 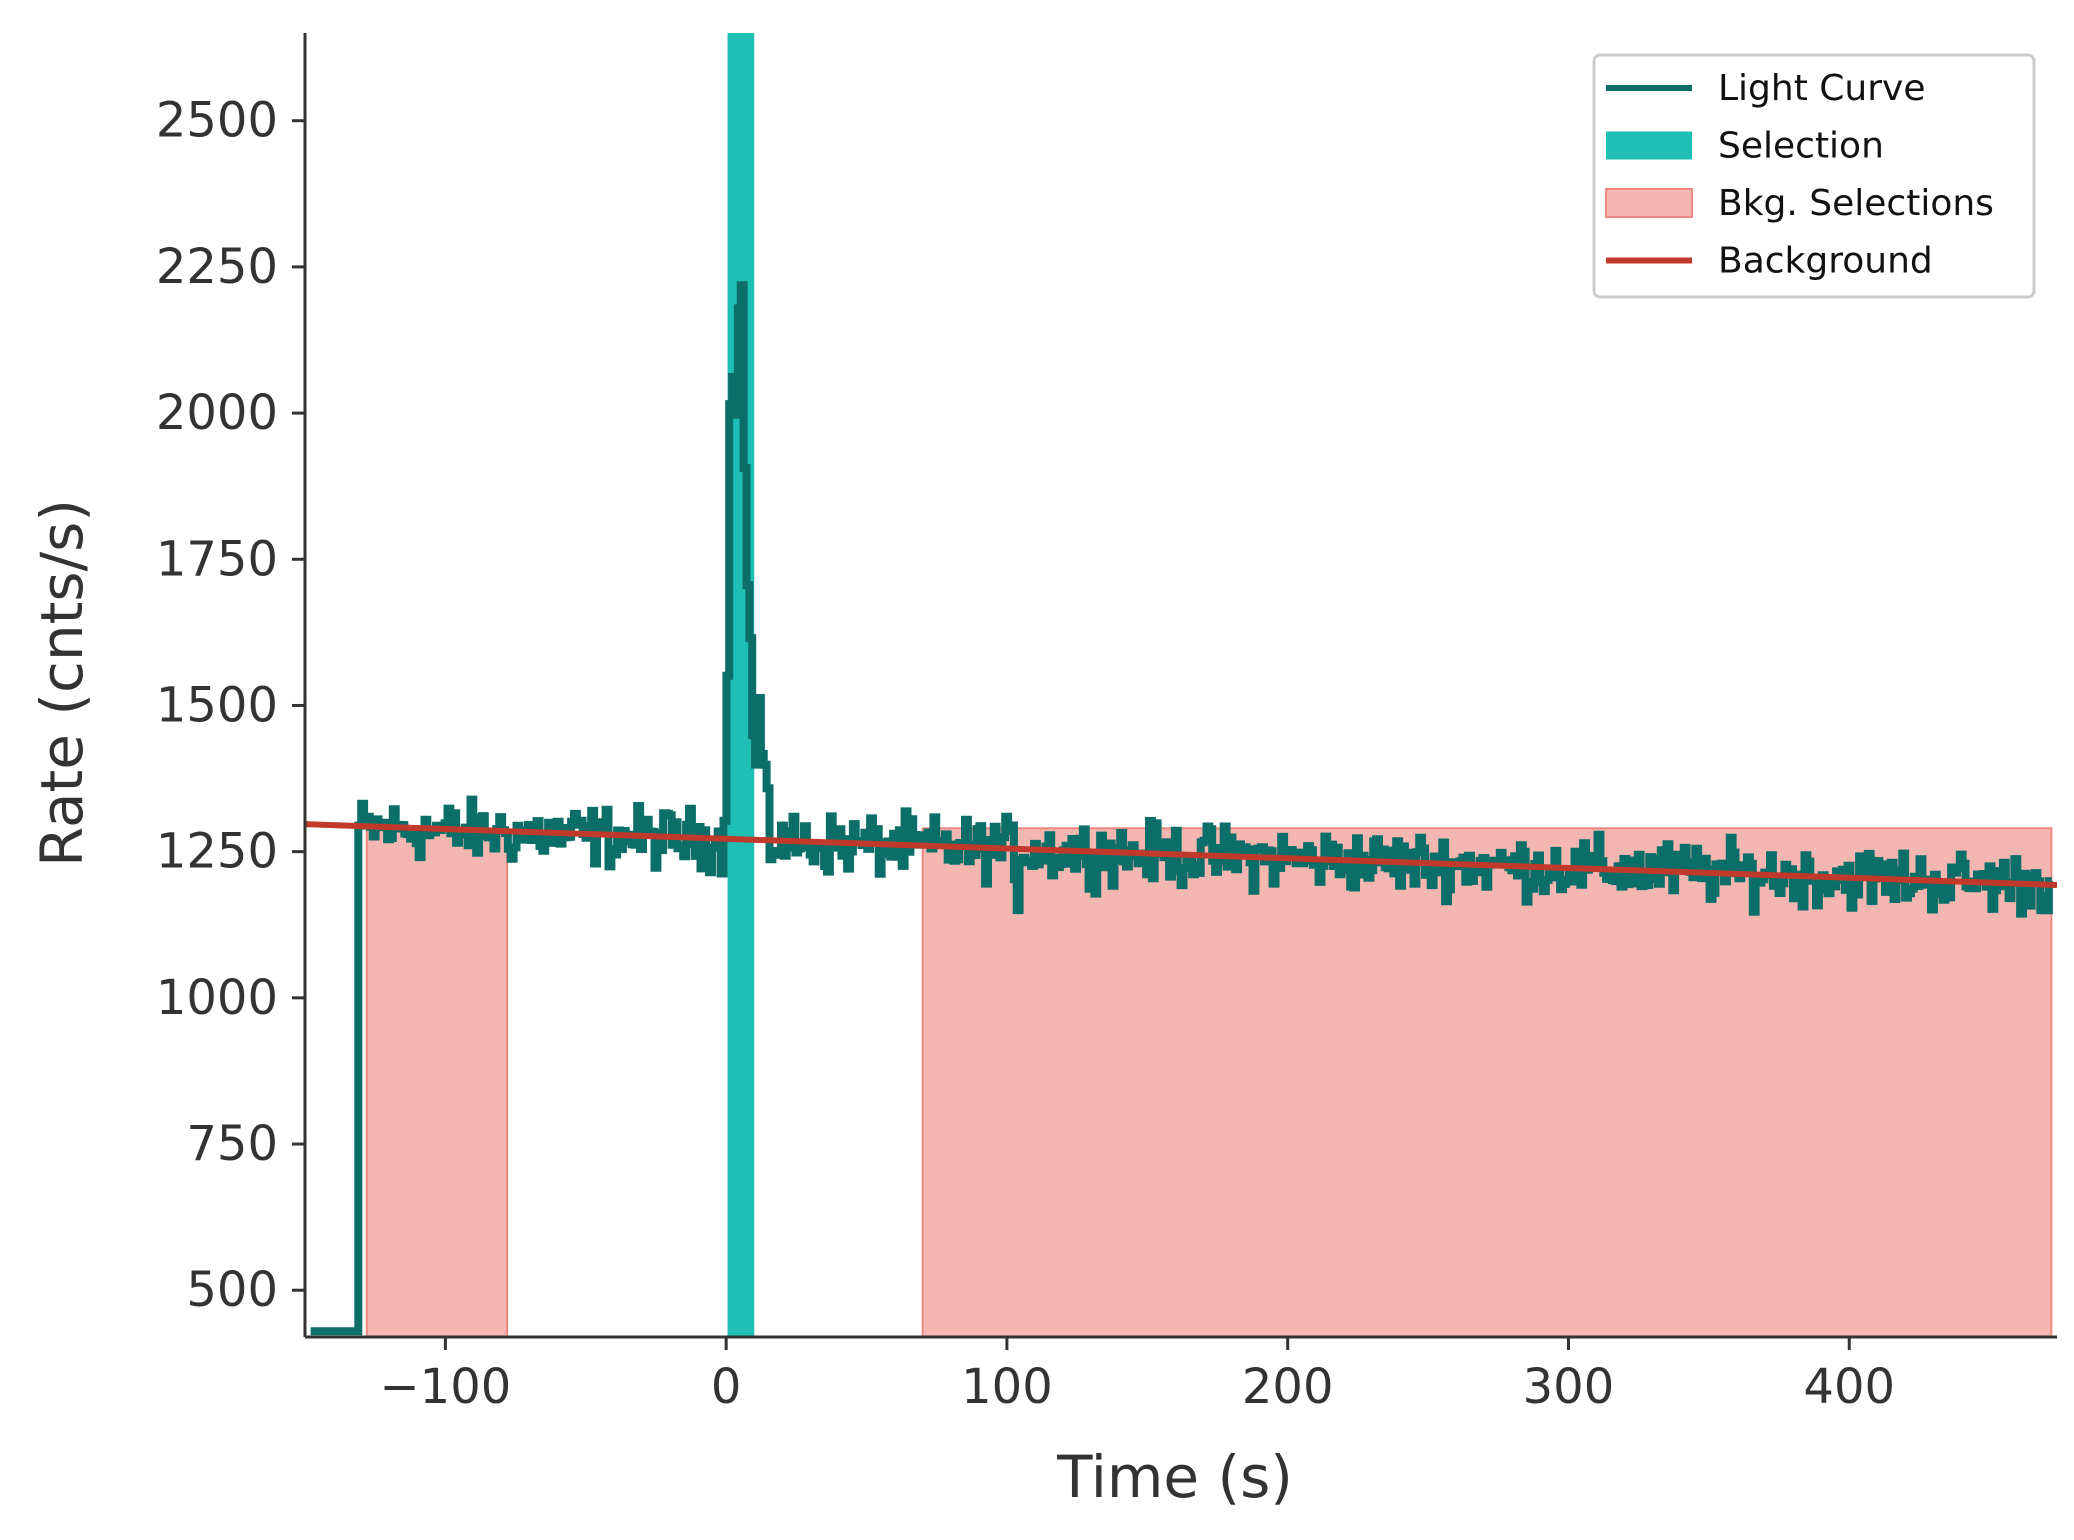 I want to click on y-tick-label: 1250, so click(x=217, y=852).